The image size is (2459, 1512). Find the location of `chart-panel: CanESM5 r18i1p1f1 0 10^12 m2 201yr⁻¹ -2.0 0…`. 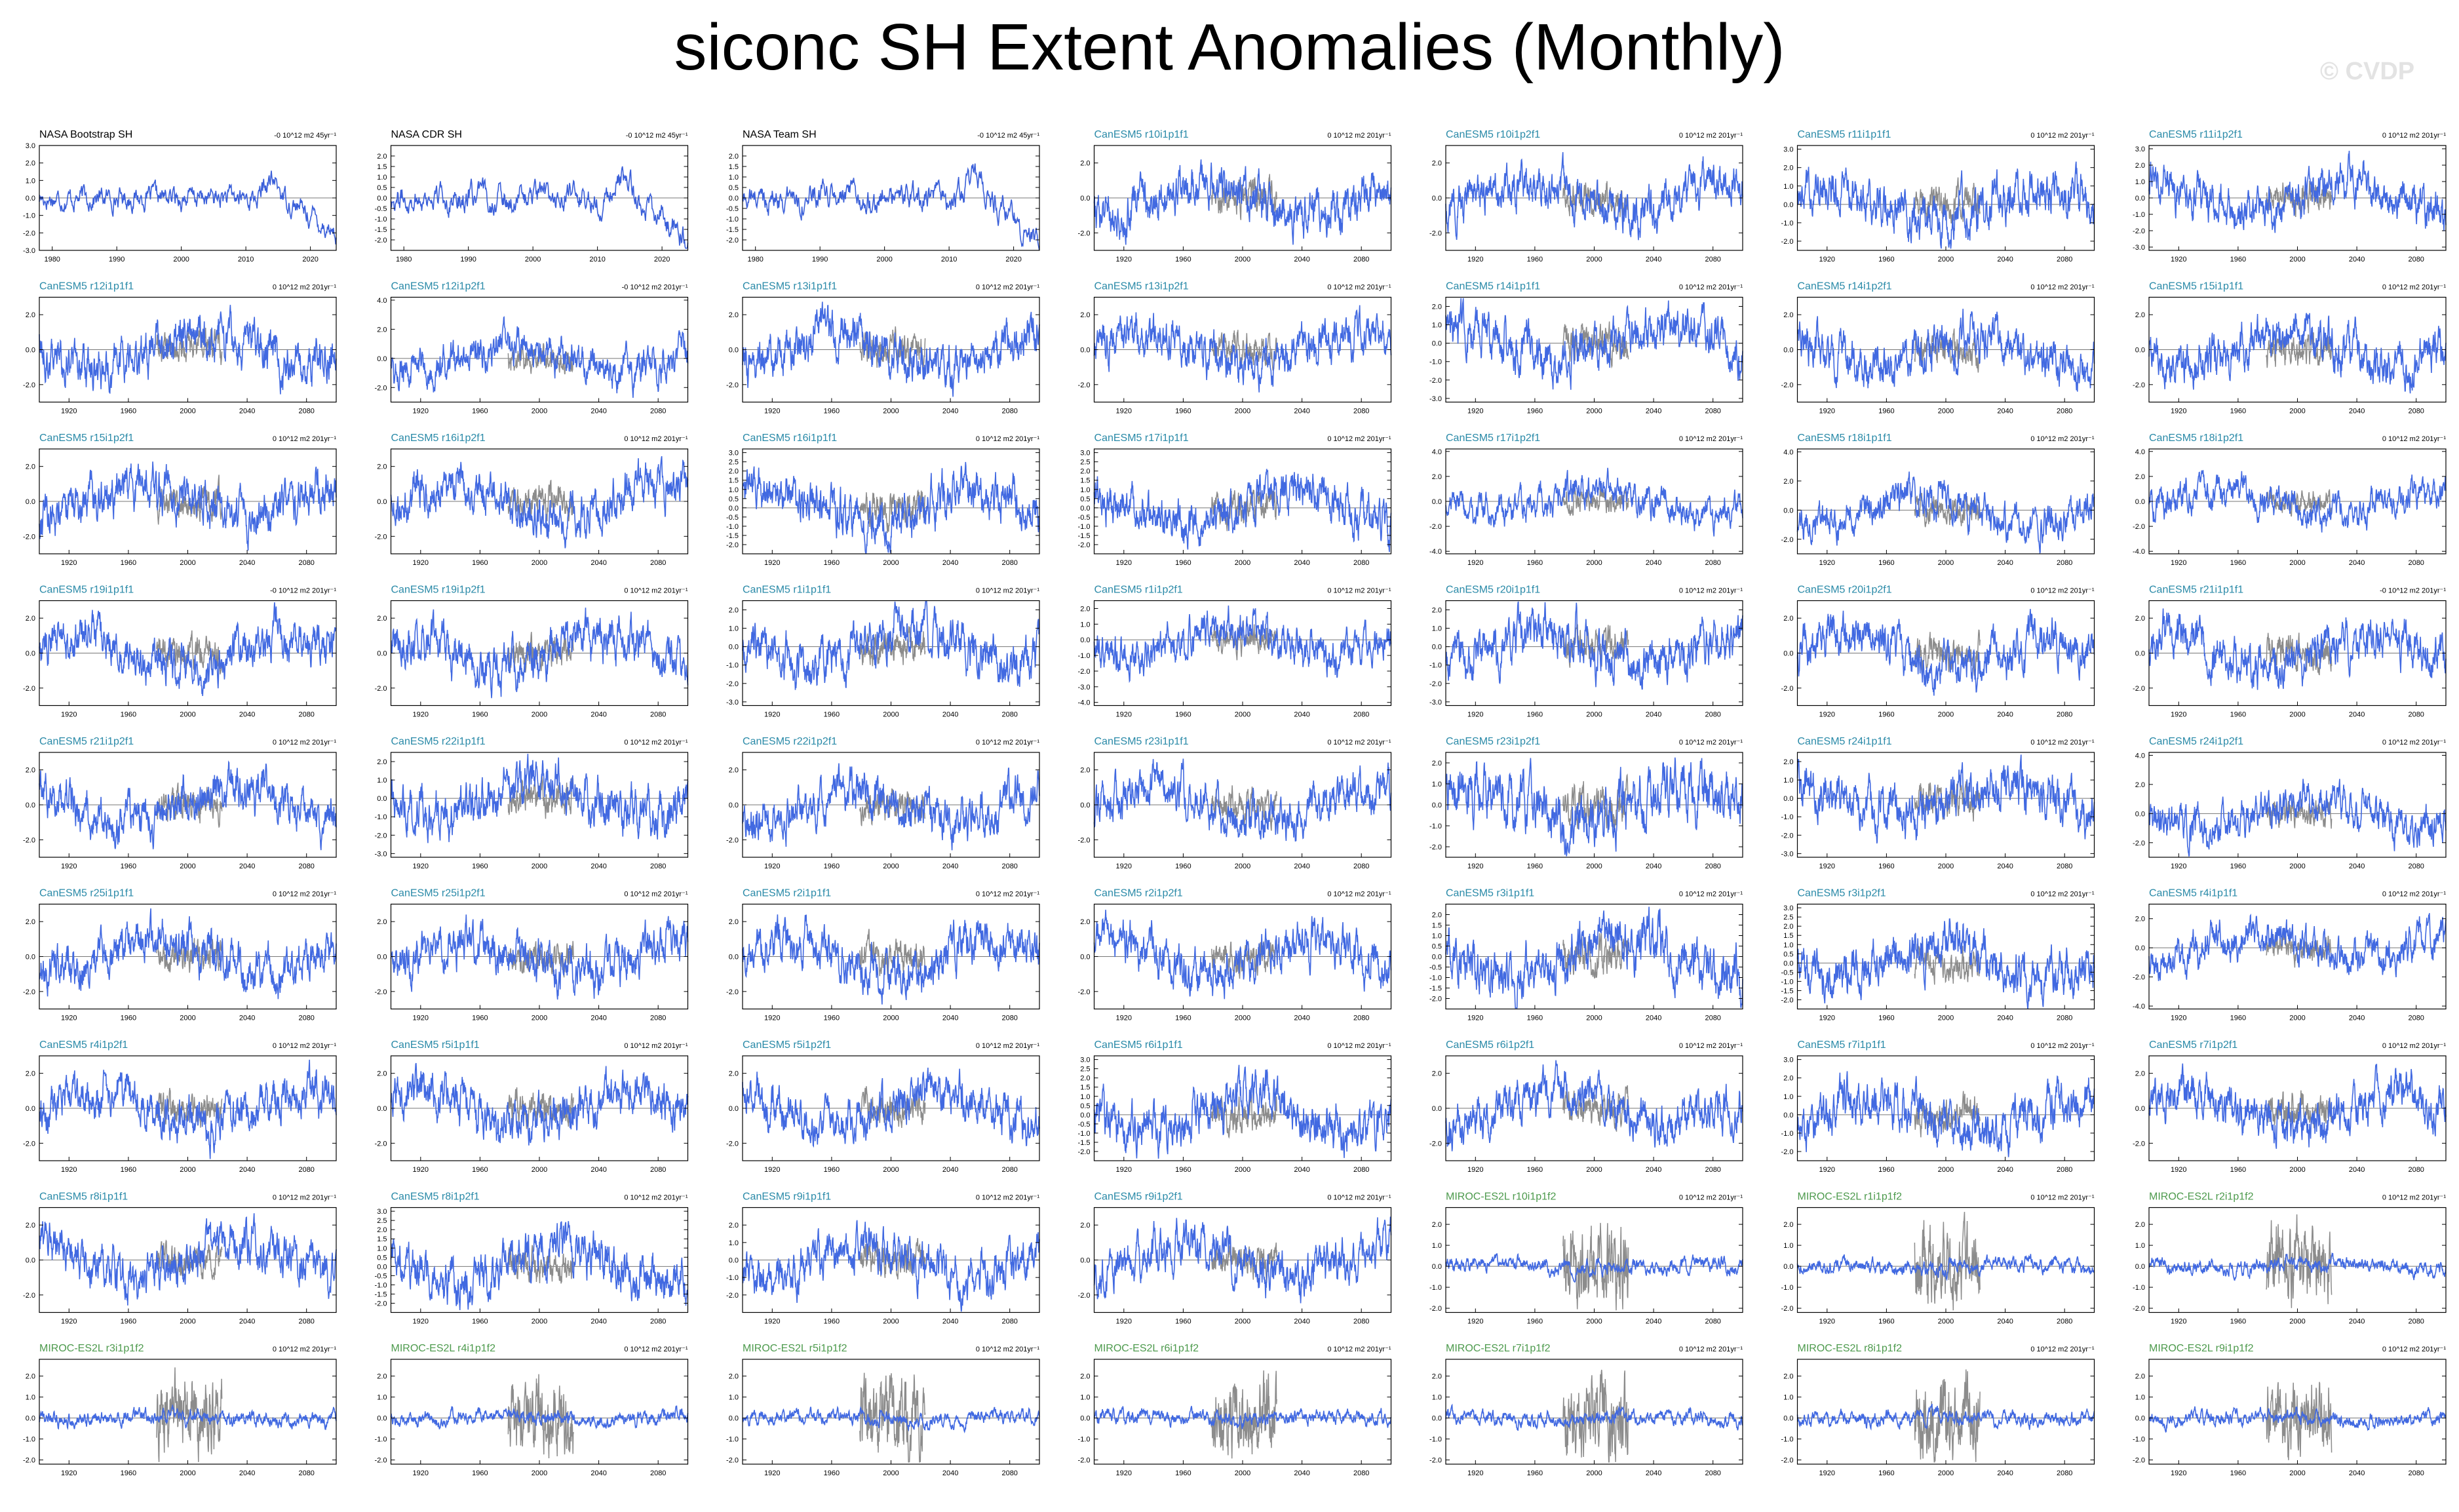

chart-panel: CanESM5 r18i1p1f1 0 10^12 m2 201yr⁻¹ -2.0 0… is located at coordinates (1938, 500).